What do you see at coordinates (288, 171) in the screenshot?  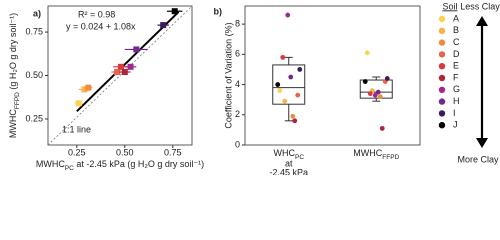 I see `x-tick-label-line: -2.45 kPa` at bounding box center [288, 171].